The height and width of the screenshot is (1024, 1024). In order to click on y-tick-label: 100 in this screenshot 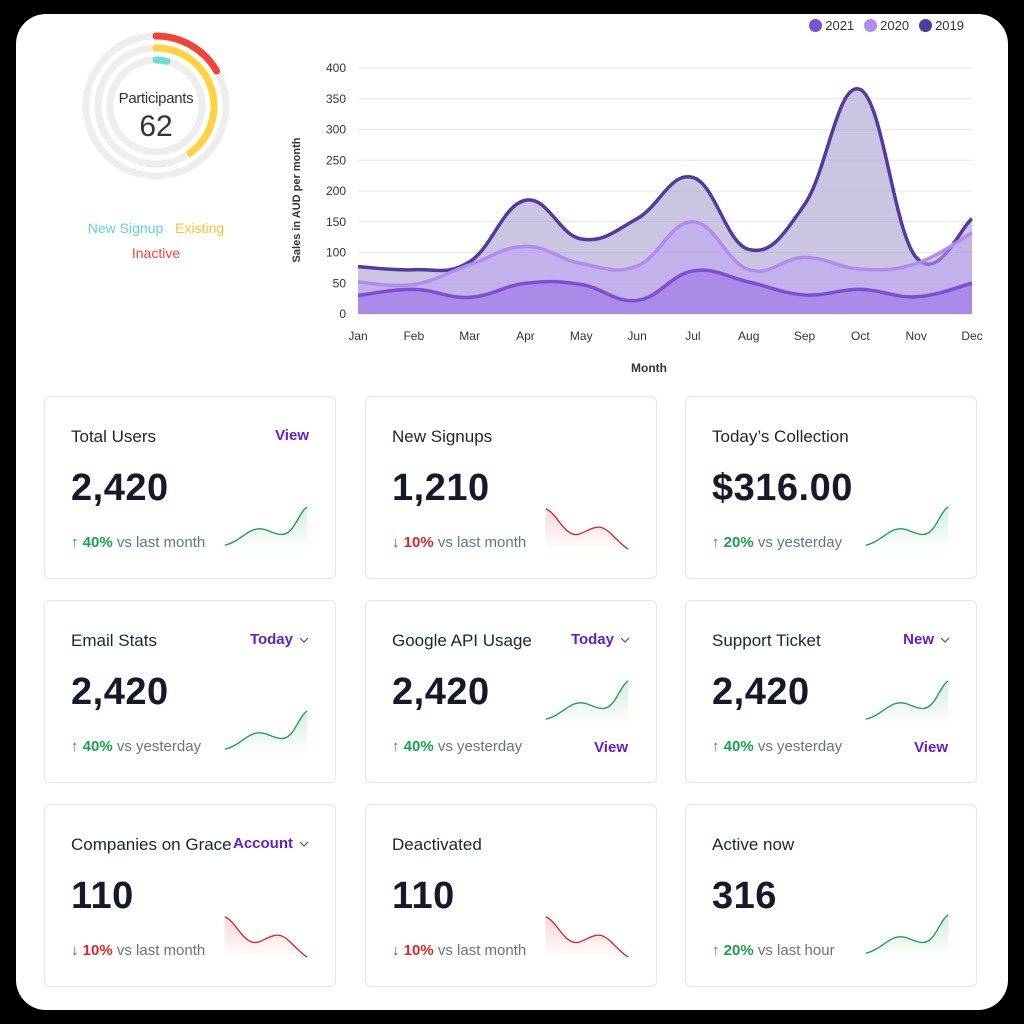, I will do `click(336, 253)`.